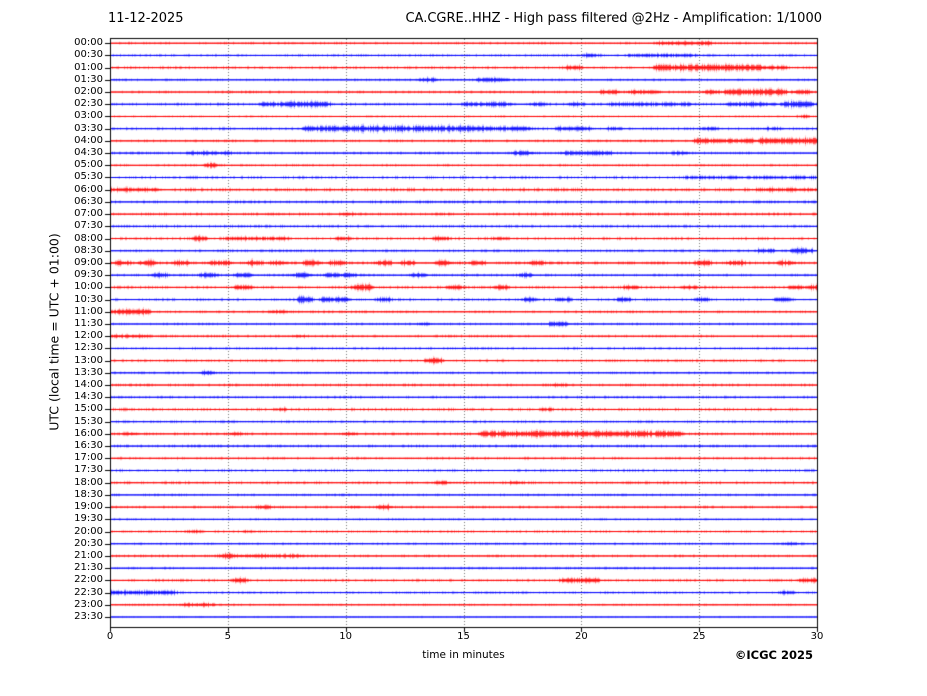  What do you see at coordinates (88, 67) in the screenshot?
I see `y-tick-label: 01:00` at bounding box center [88, 67].